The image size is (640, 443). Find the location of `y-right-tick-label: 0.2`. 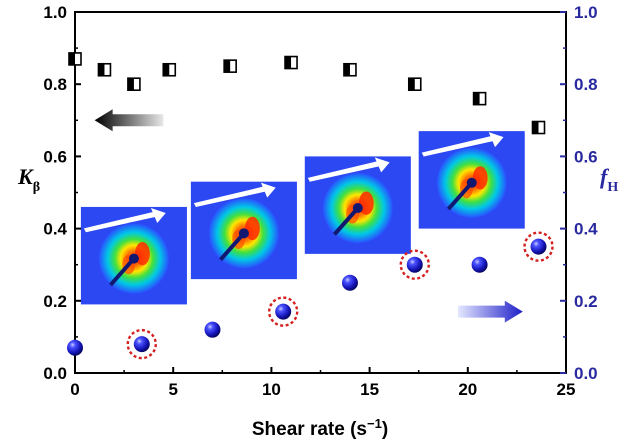

y-right-tick-label: 0.2 is located at coordinates (586, 301).